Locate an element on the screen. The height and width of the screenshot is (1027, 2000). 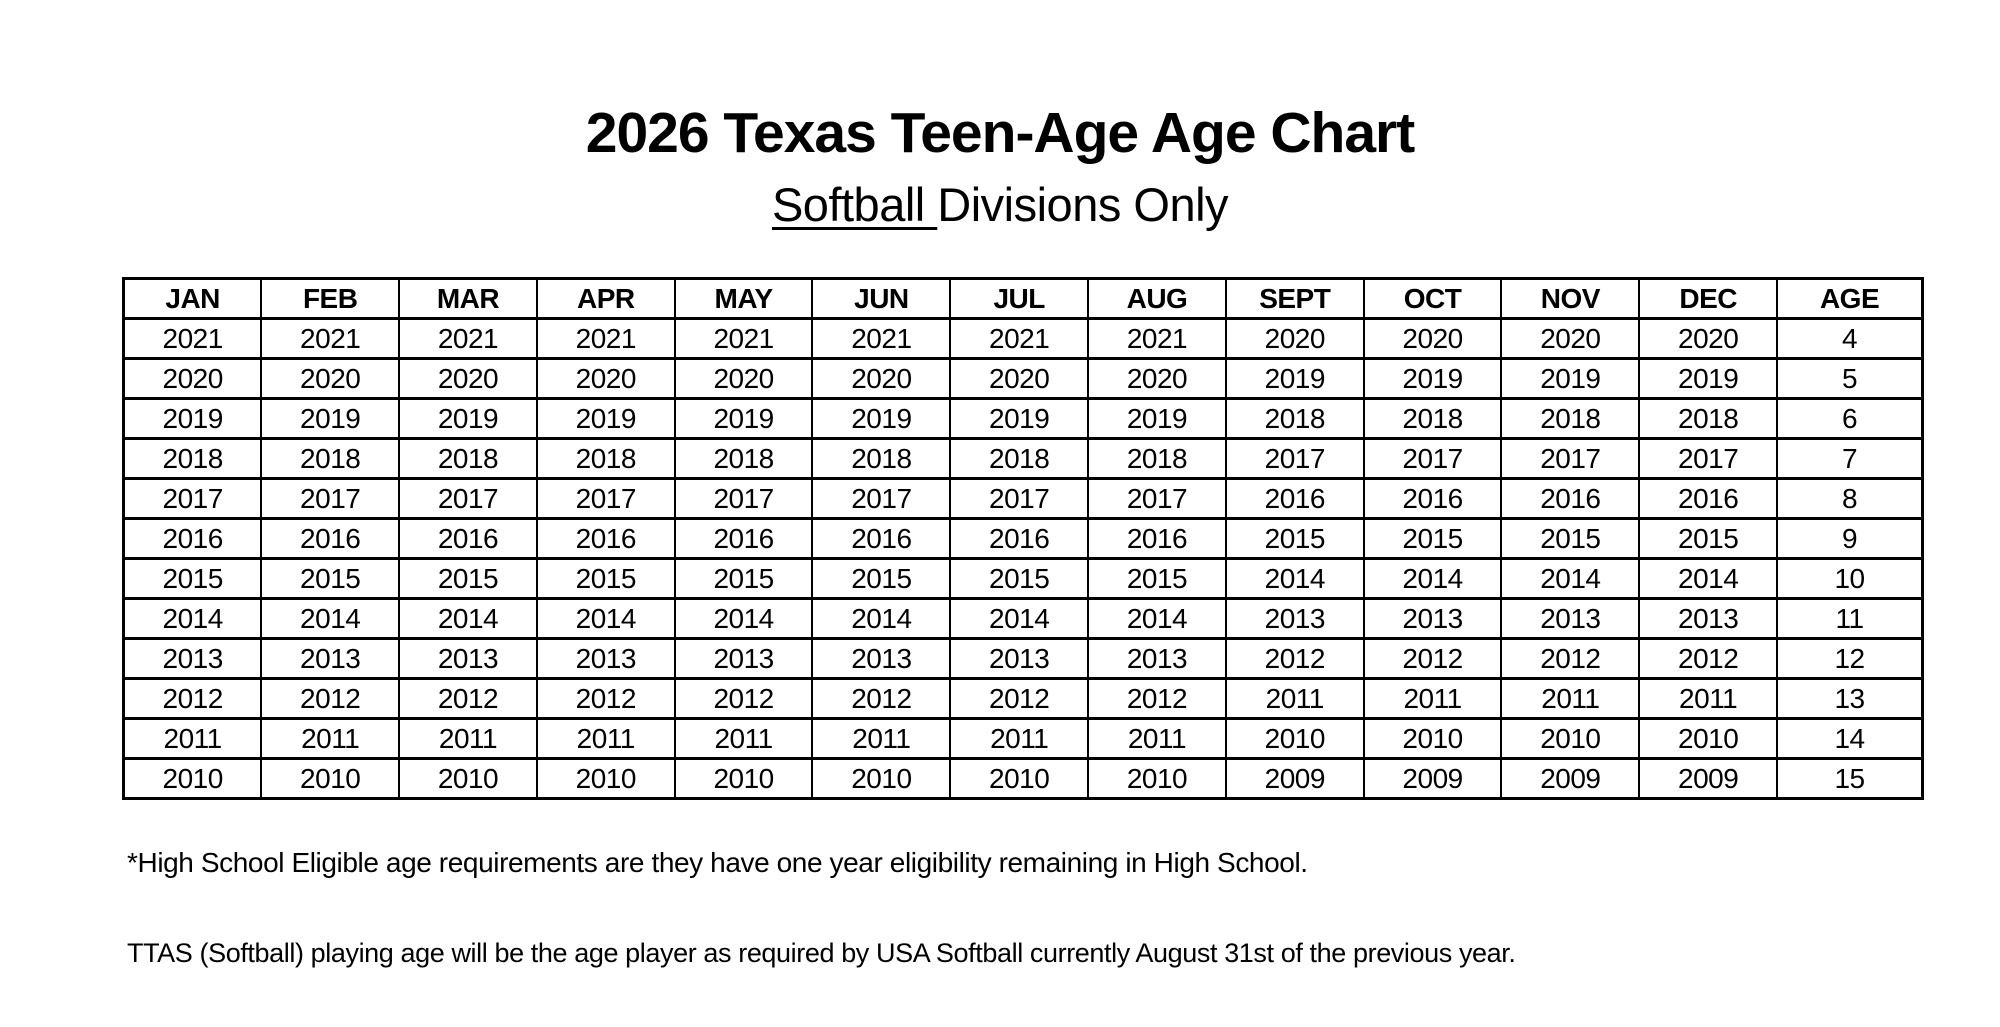
column-header-aug: AUG is located at coordinates (1157, 298).